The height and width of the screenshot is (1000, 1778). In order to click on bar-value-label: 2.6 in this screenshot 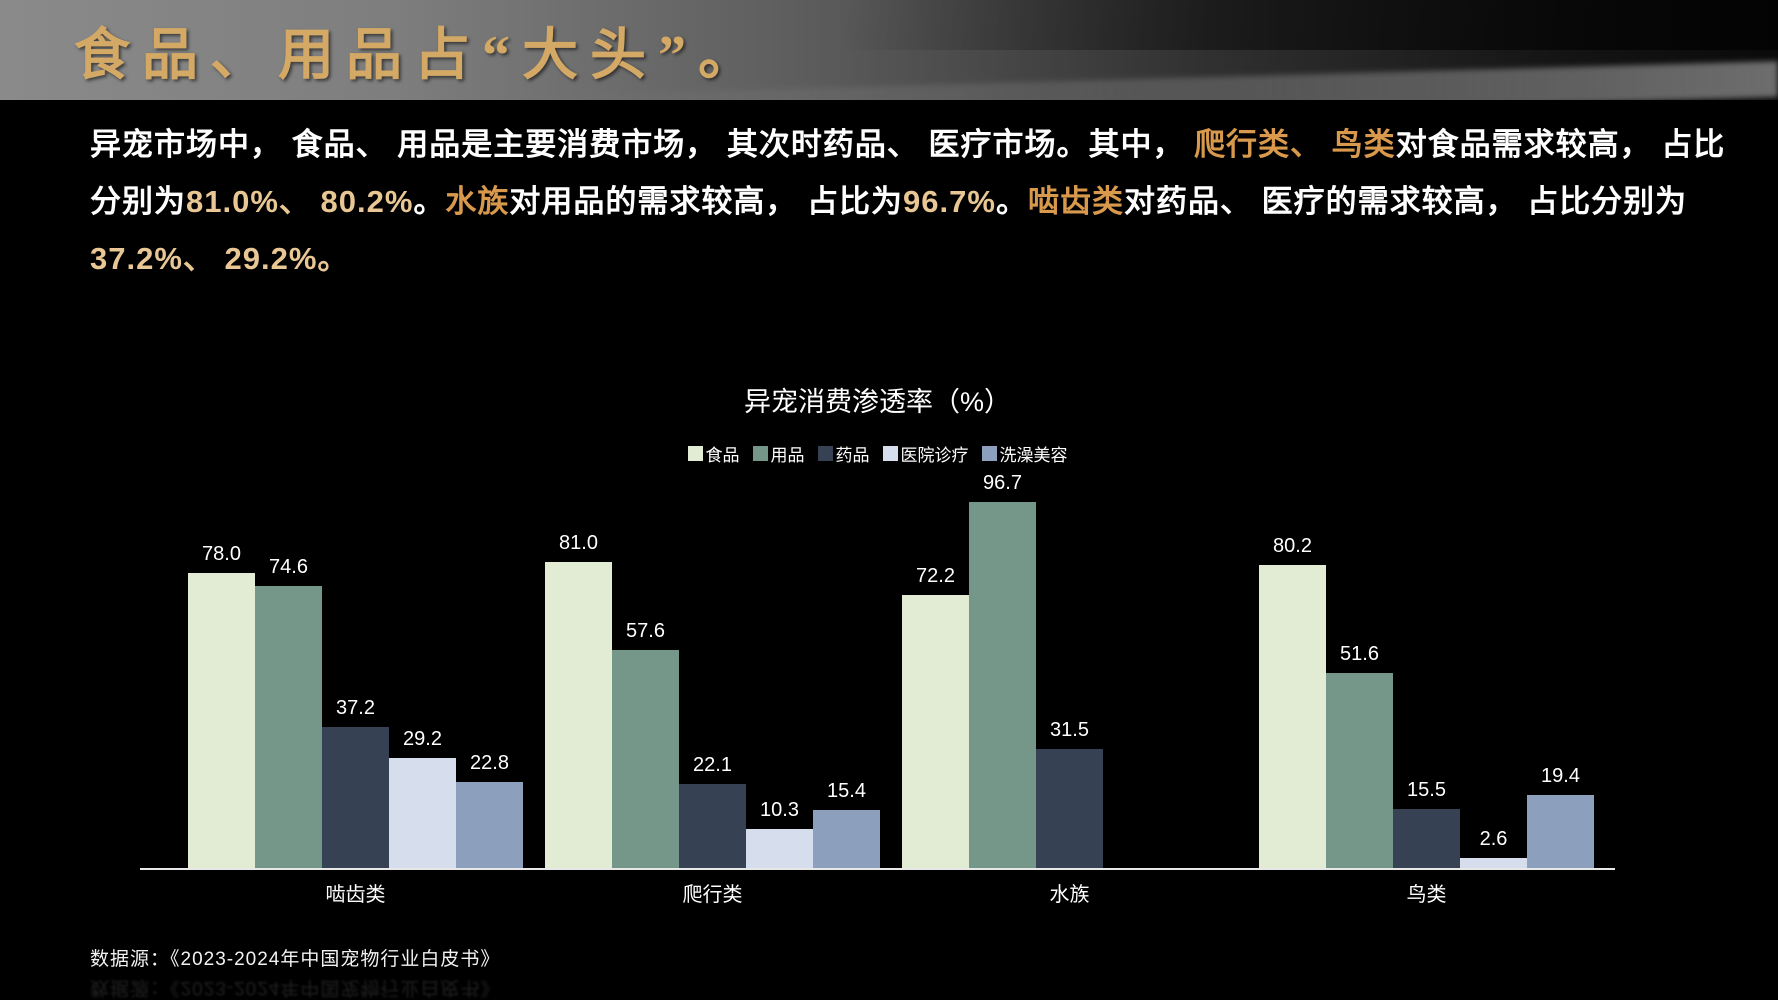, I will do `click(1493, 839)`.